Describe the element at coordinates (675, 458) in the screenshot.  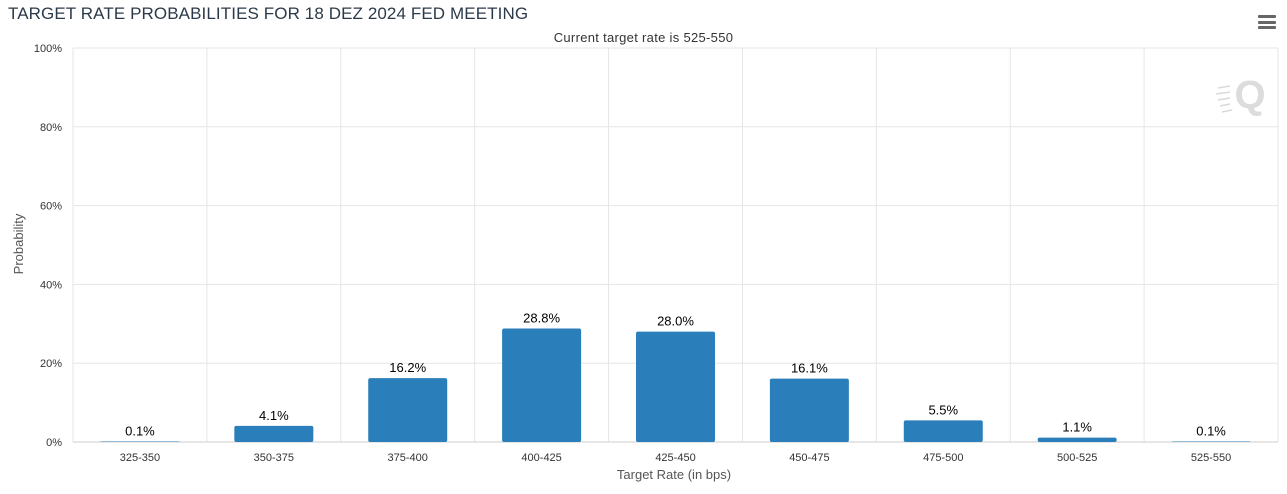
I see `x-tick-label: 425-450` at that location.